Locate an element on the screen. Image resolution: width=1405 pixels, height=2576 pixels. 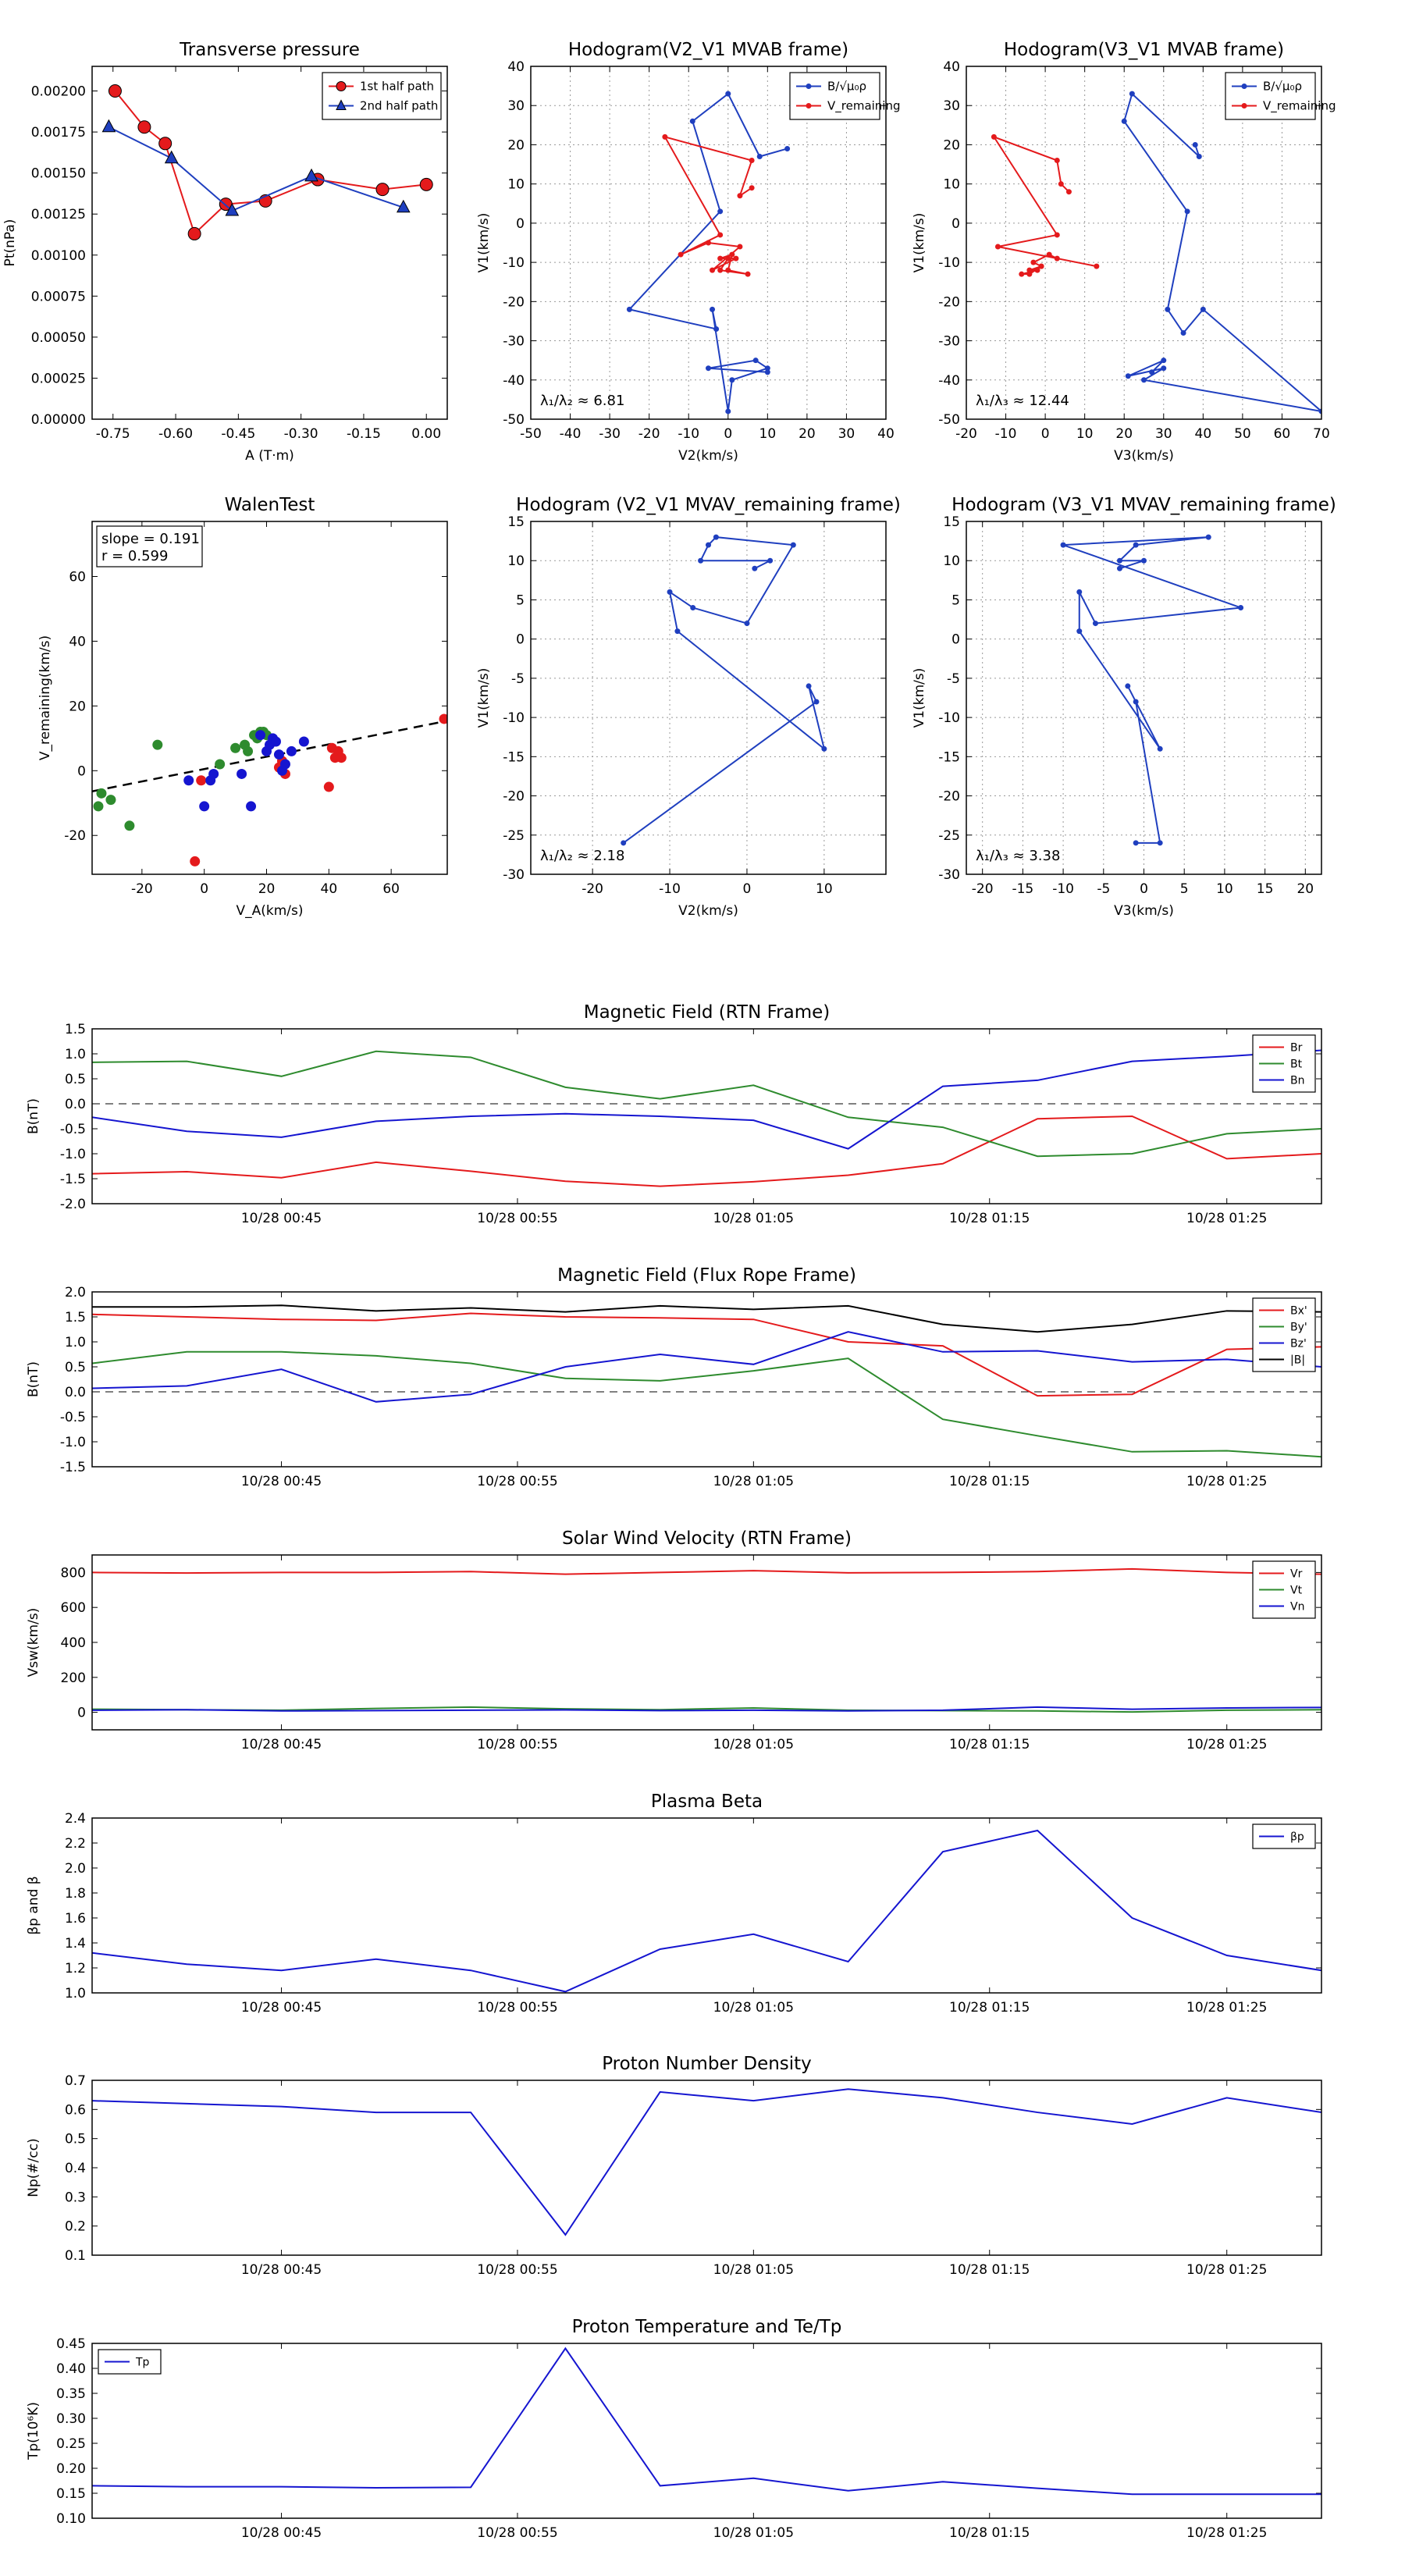
x-tick-label: 40 is located at coordinates (1204, 434).